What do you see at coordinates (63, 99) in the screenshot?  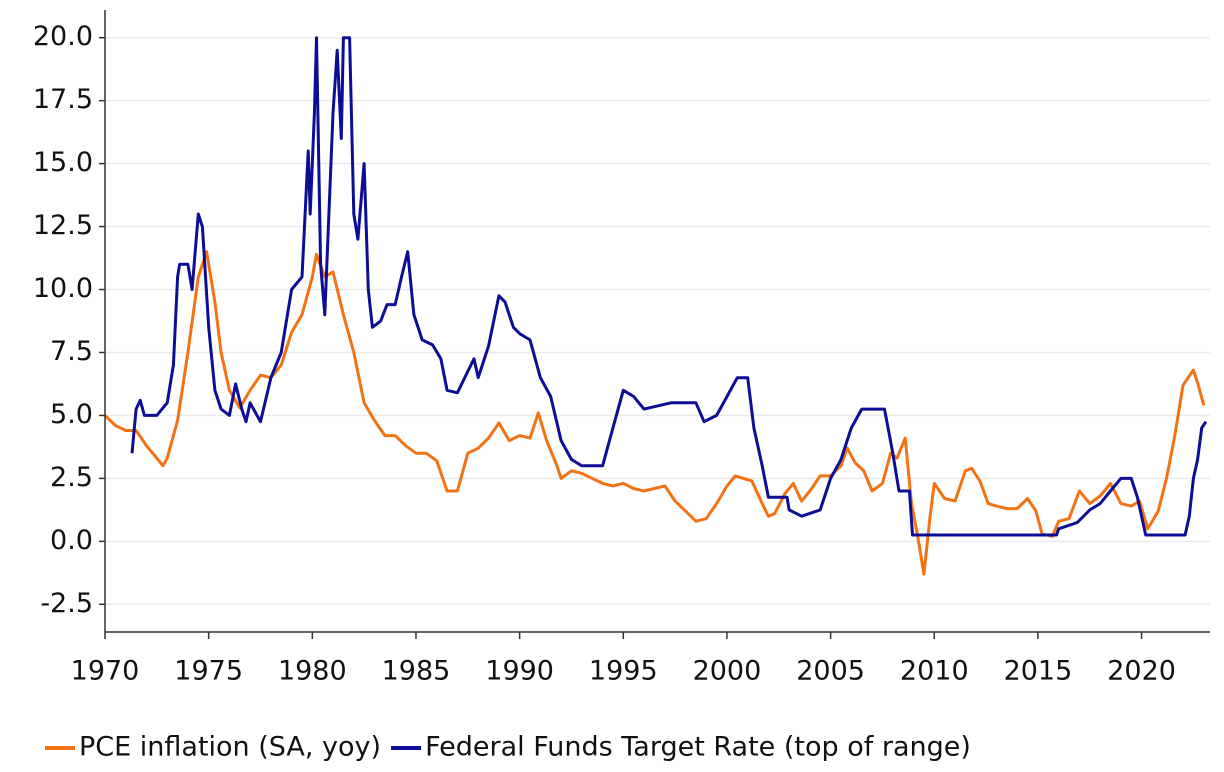 I see `y-tick-label: 17.5` at bounding box center [63, 99].